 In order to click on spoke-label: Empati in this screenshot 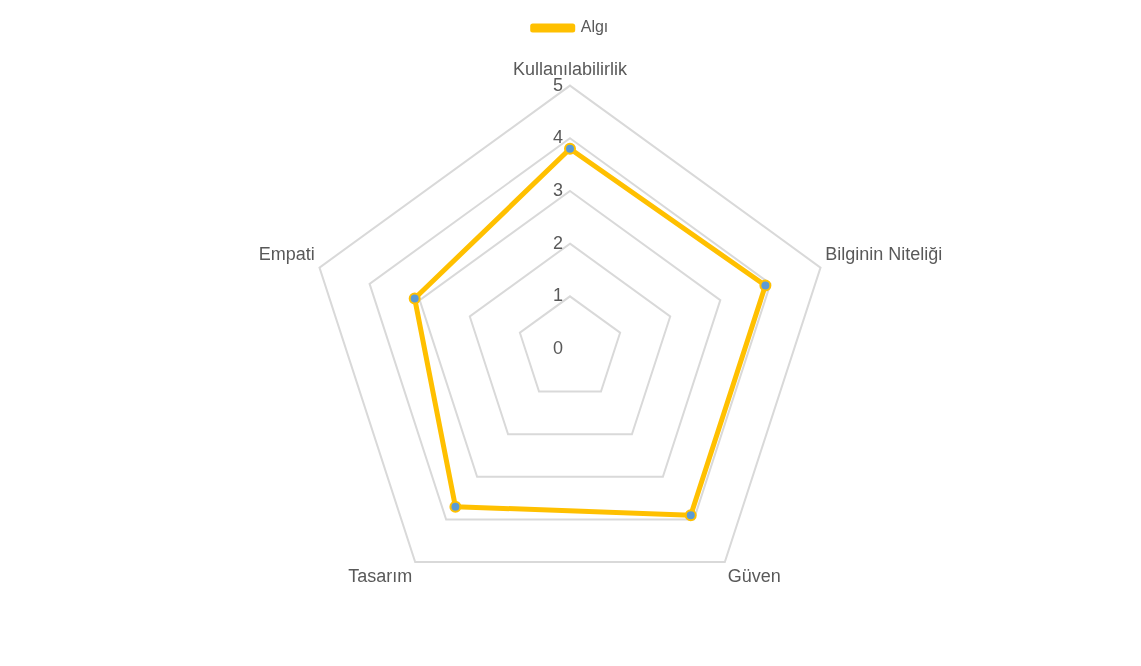, I will do `click(286, 254)`.